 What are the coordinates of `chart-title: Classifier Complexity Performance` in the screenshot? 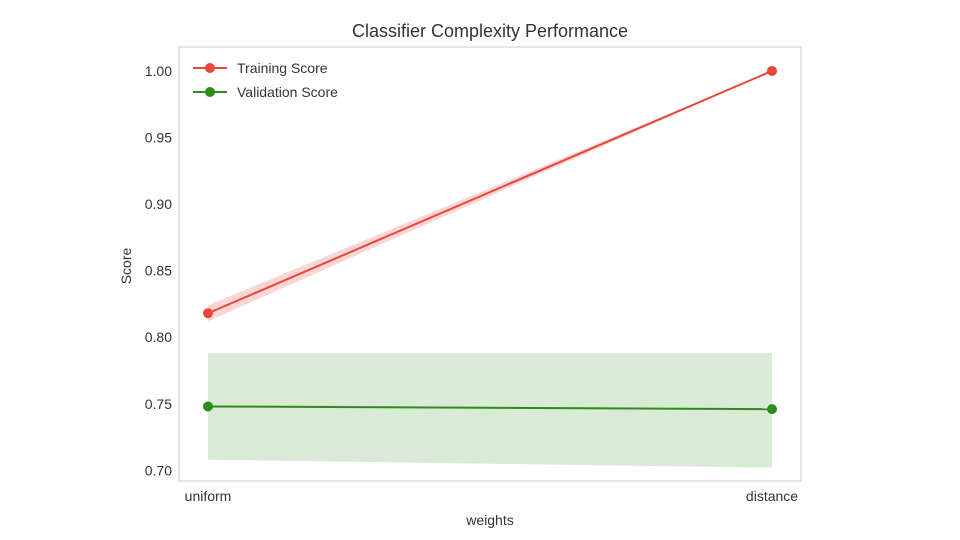 It's located at (490, 31).